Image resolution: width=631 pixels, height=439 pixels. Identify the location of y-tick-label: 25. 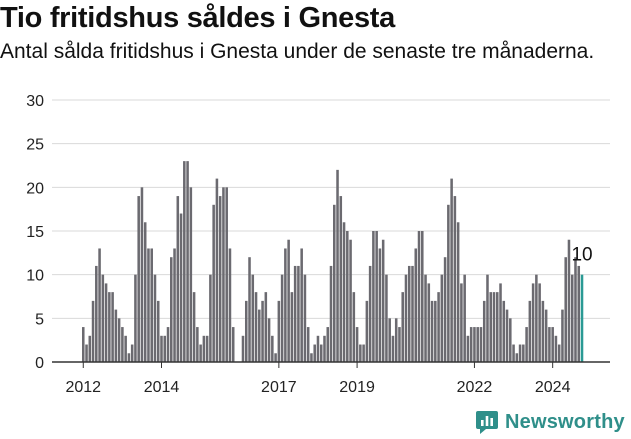
(35, 145).